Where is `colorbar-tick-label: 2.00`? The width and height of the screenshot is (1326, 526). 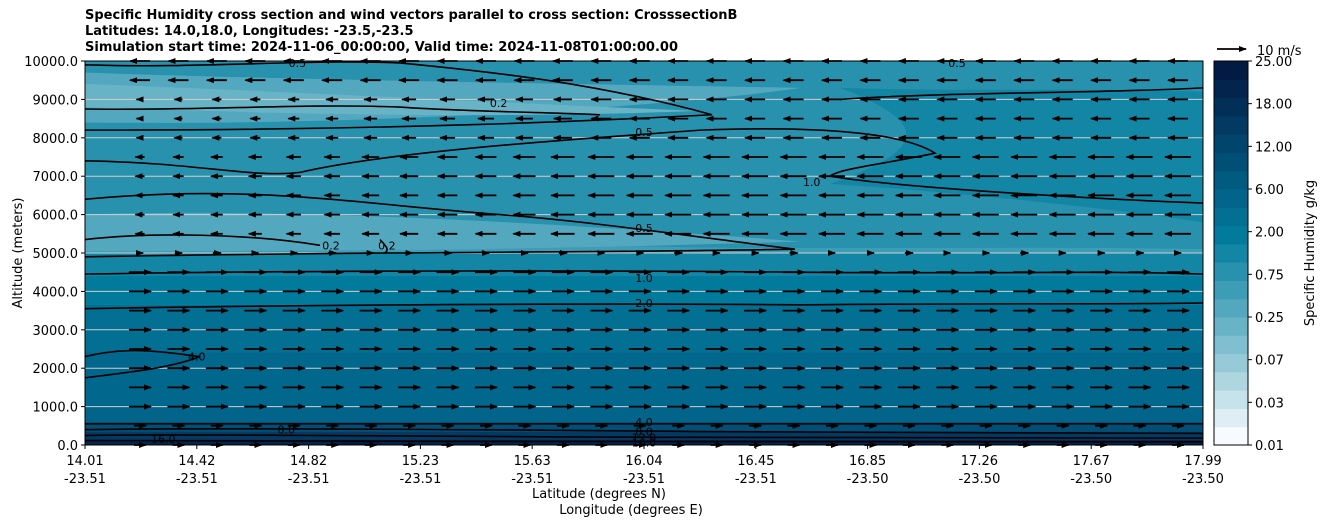 colorbar-tick-label: 2.00 is located at coordinates (1269, 233).